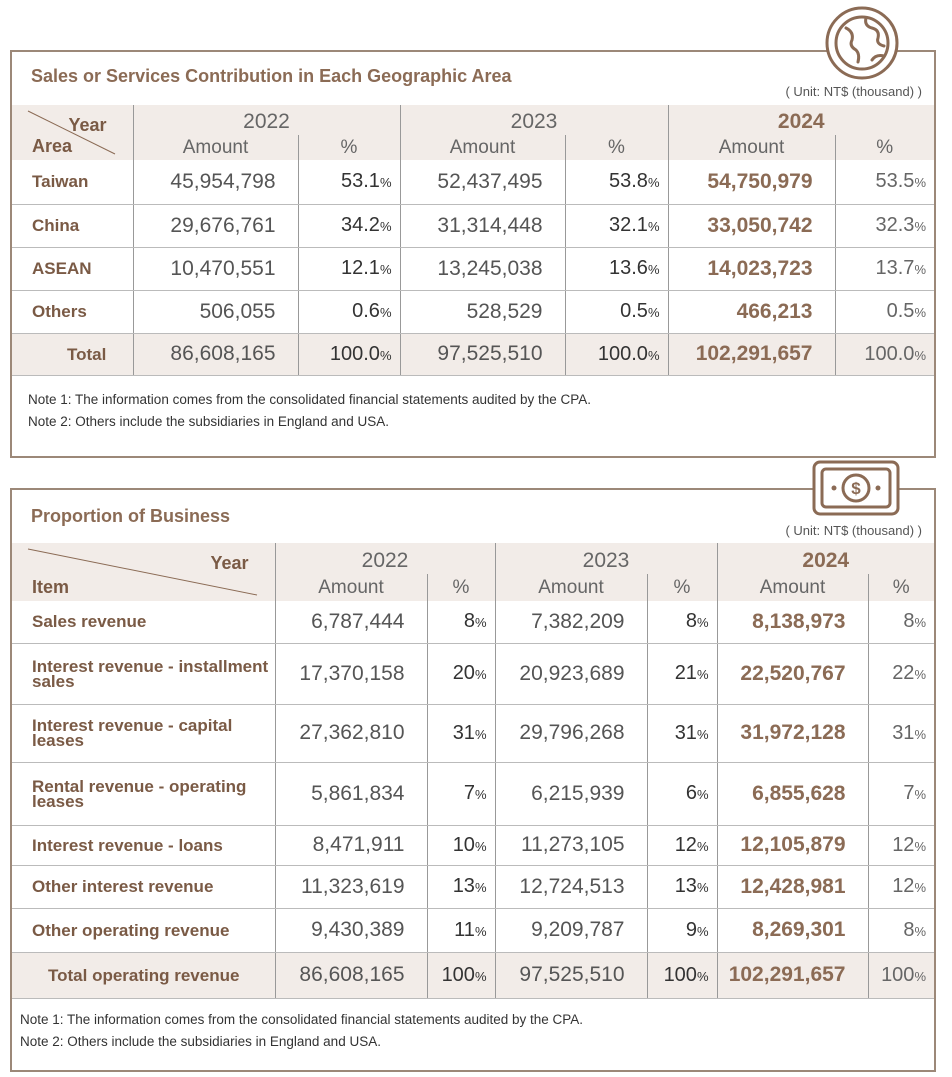 The height and width of the screenshot is (1077, 952). I want to click on pct-cell: 53.8%, so click(616, 182).